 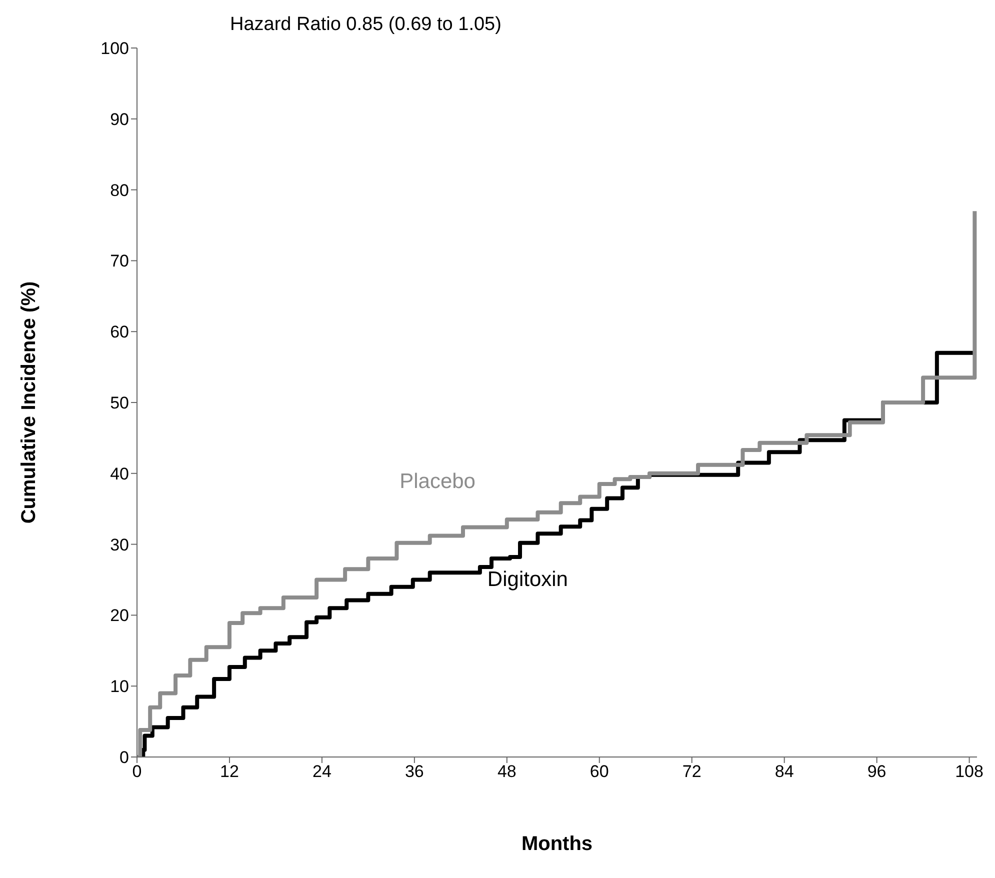 I want to click on y-tick-label: 30, so click(x=119, y=544).